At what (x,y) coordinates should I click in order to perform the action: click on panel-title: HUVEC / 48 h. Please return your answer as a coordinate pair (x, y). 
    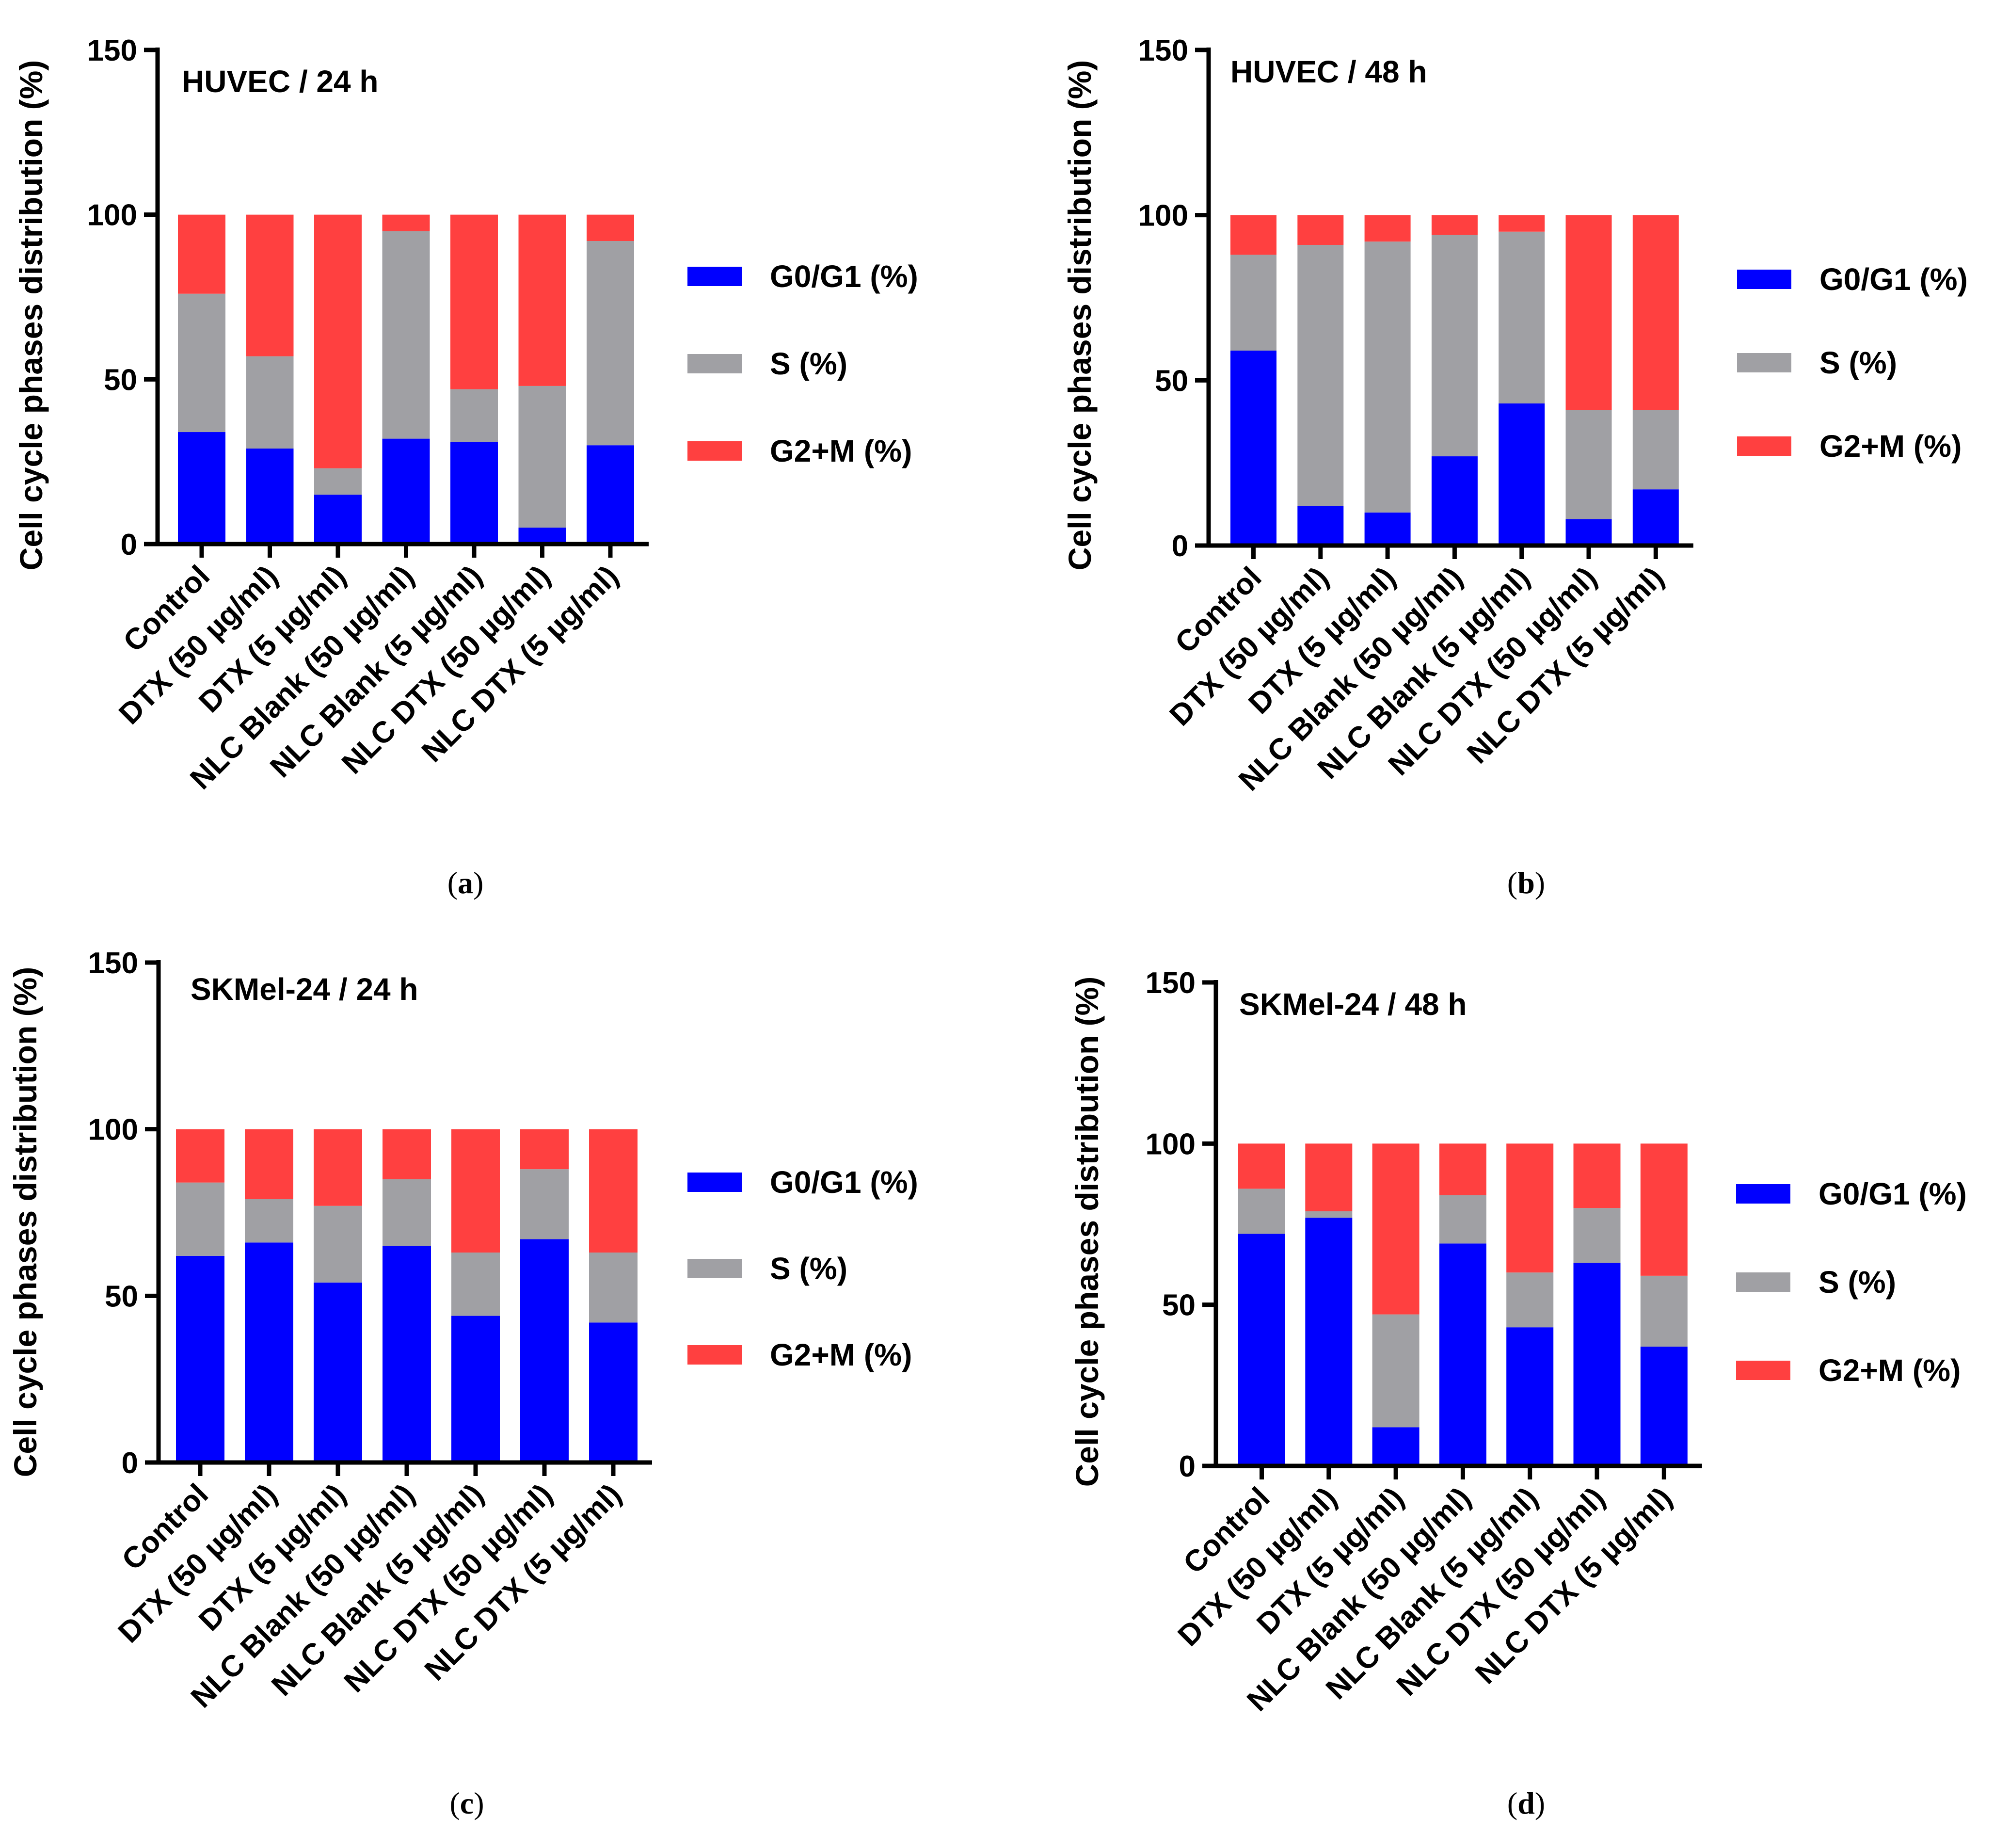
    Looking at the image, I should click on (1328, 72).